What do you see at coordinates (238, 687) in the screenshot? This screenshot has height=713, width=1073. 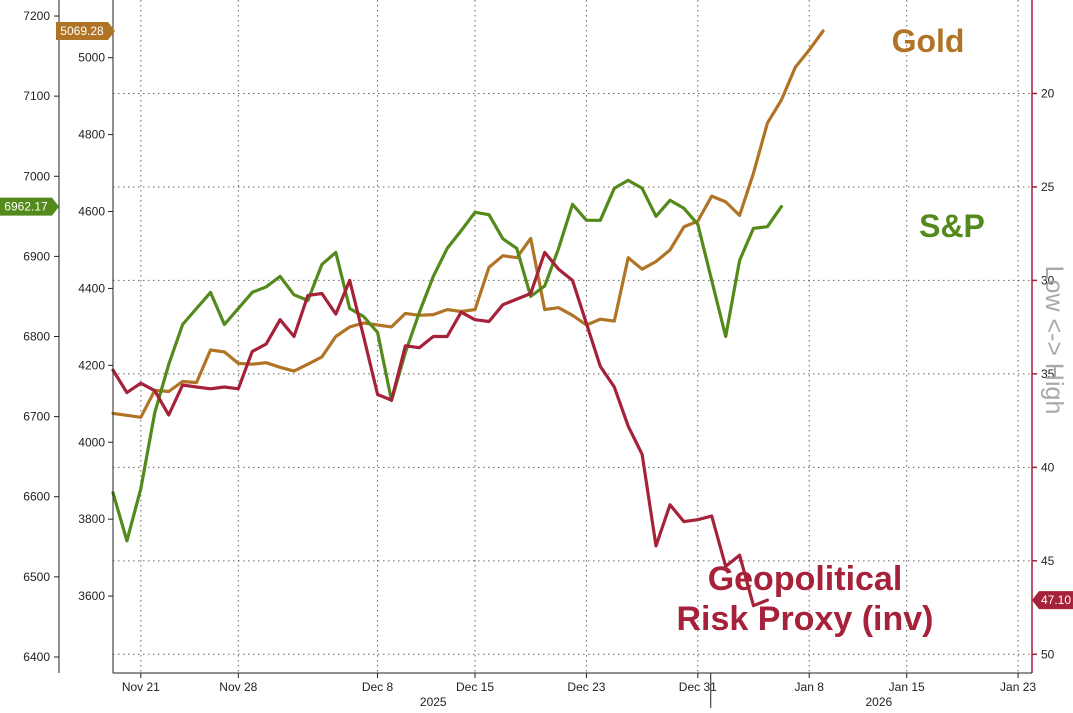 I see `x-axis-tick-label: Nov 28` at bounding box center [238, 687].